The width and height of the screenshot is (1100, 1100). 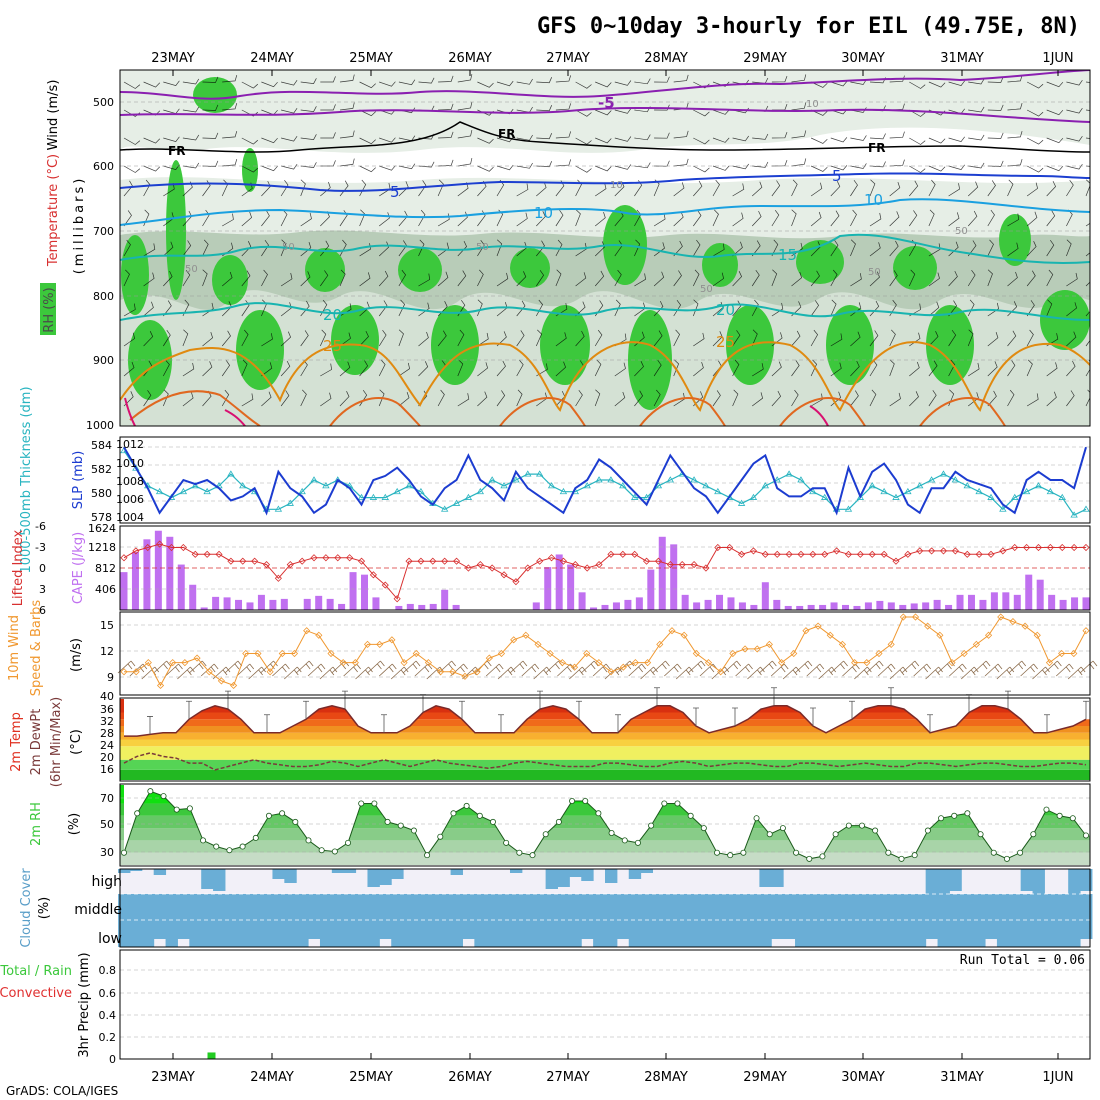 I want to click on minmax-axis-label: (6hr Min/Max), so click(x=56, y=742).